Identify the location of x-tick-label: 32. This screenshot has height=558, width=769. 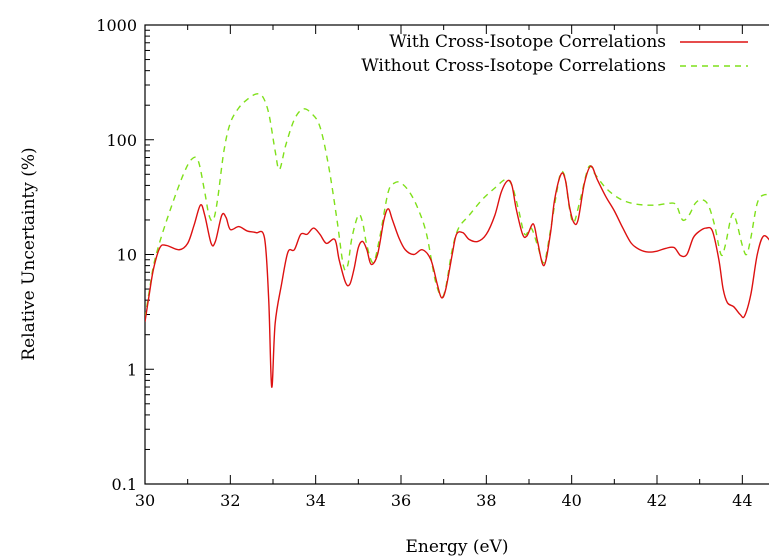
(230, 500).